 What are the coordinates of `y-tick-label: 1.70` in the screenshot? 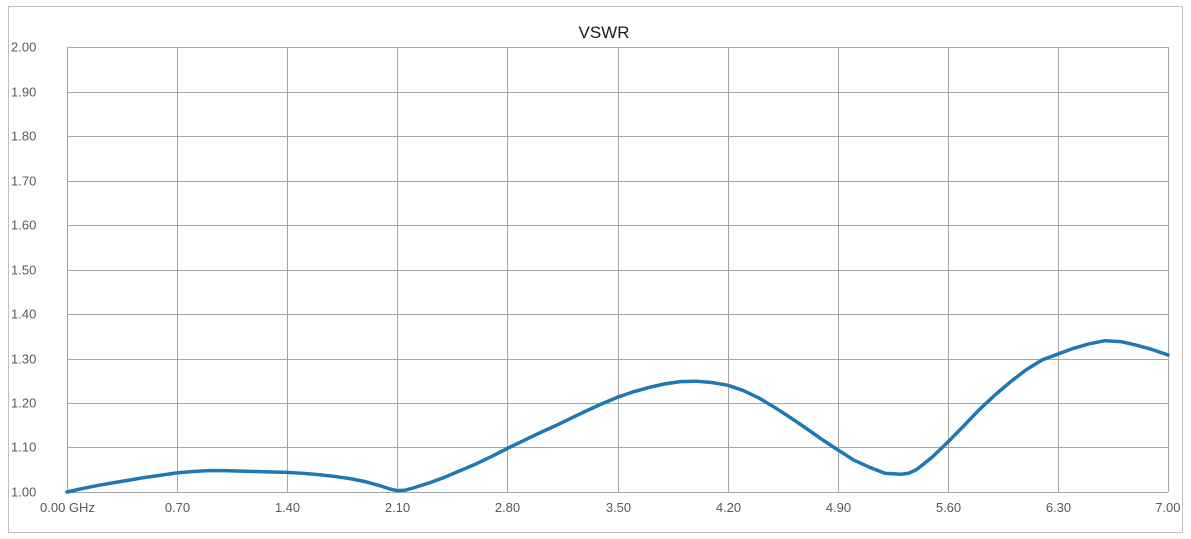 It's located at (23, 181).